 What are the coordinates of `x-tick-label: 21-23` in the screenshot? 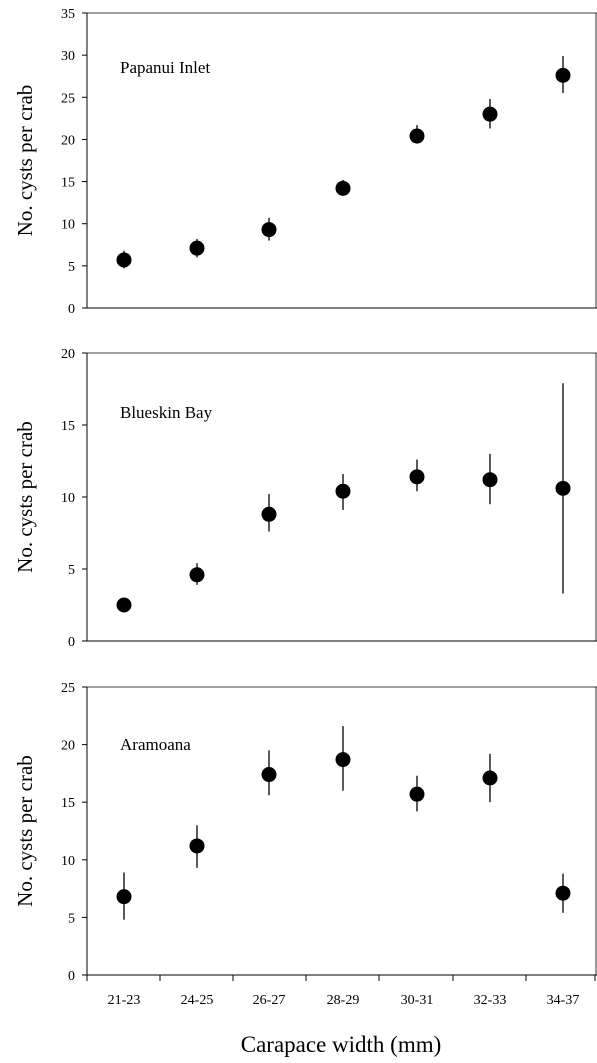 It's located at (124, 1000).